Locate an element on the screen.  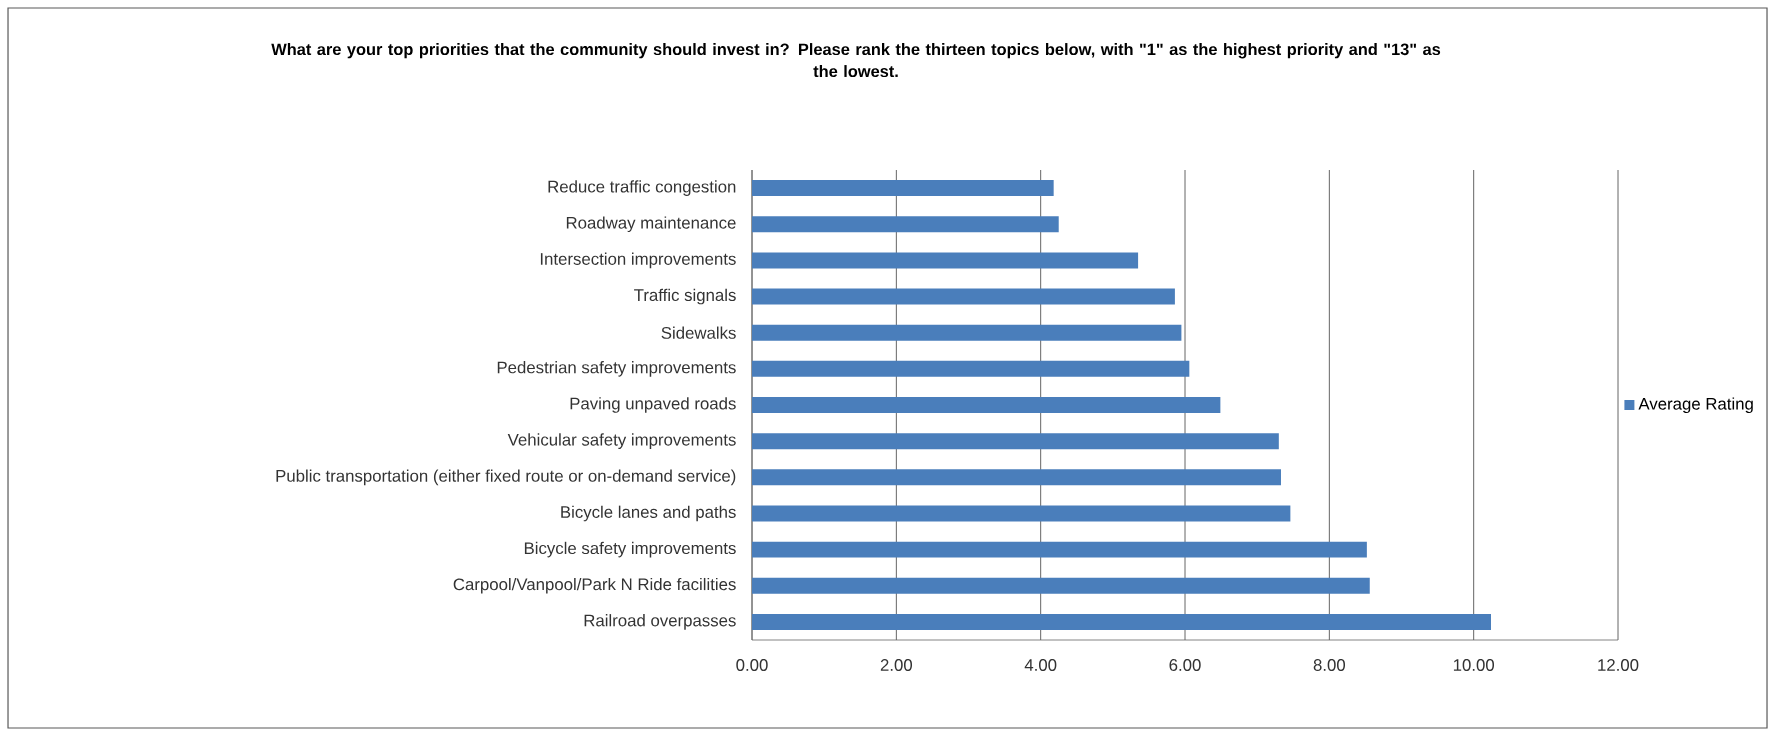
y-tick-label: Bicycle lanes and paths is located at coordinates (648, 513).